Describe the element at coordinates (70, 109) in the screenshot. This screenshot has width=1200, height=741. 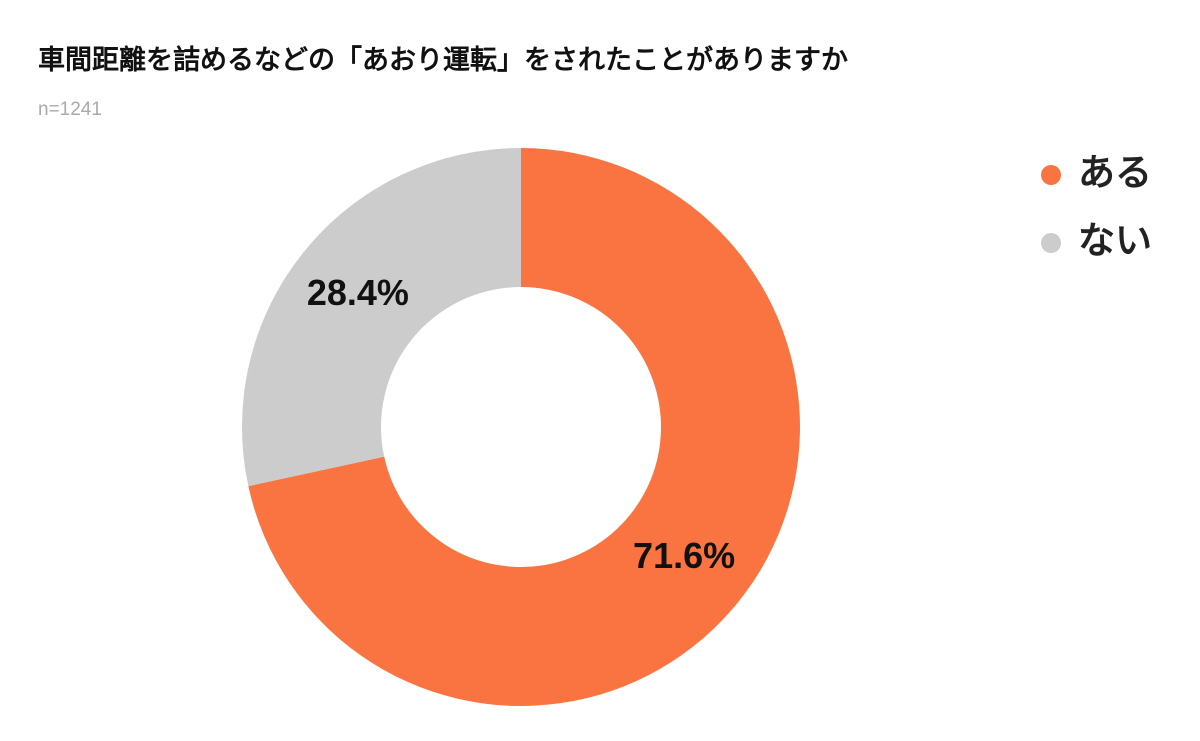
I see `chart-subtitle: n=1241` at that location.